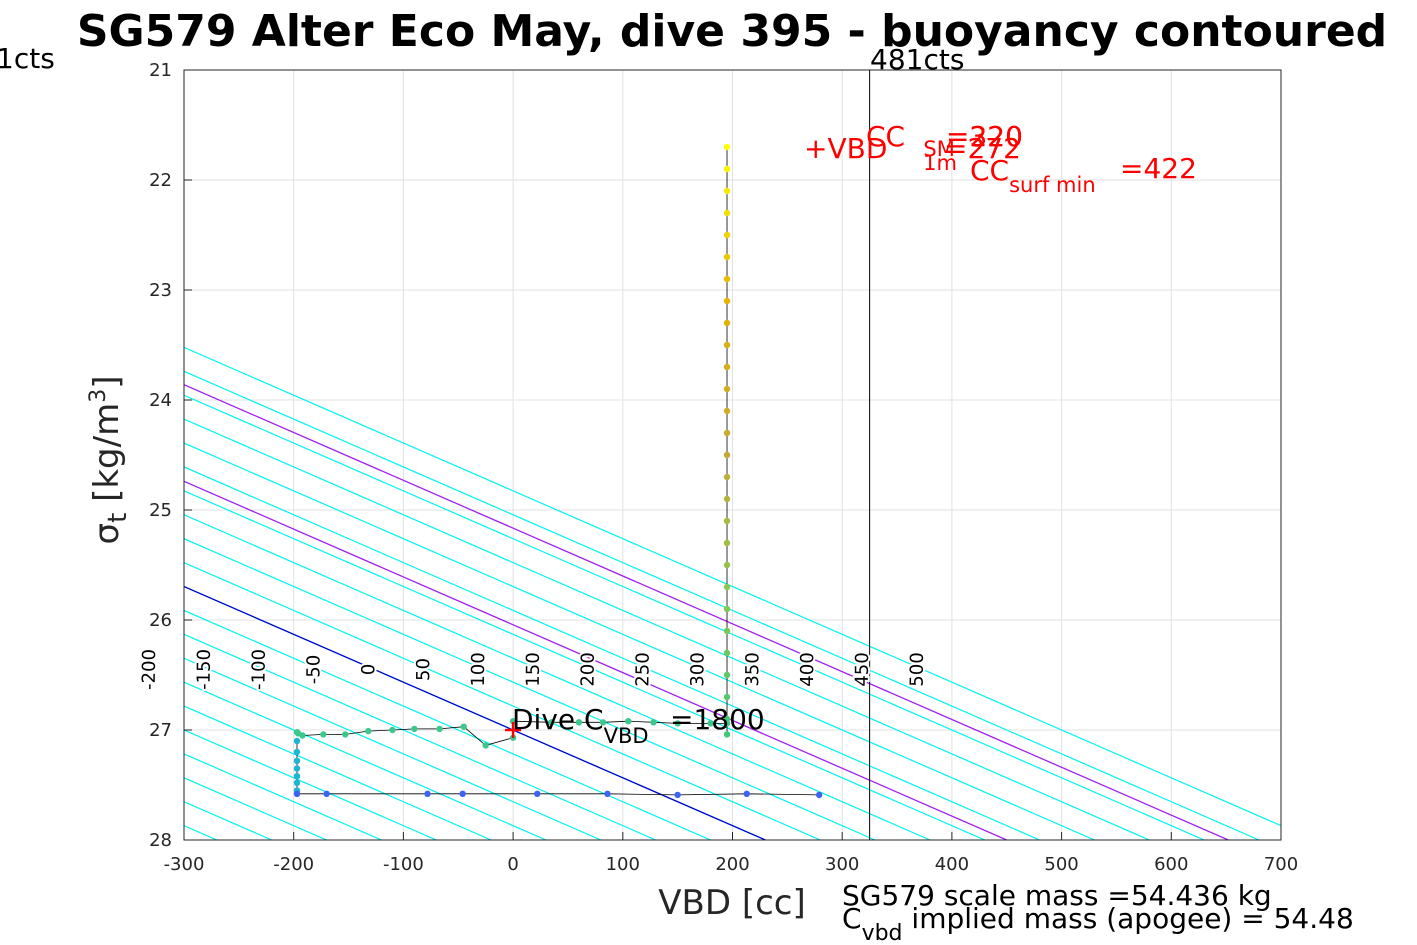  What do you see at coordinates (403, 864) in the screenshot?
I see `x-tick-label: -100` at bounding box center [403, 864].